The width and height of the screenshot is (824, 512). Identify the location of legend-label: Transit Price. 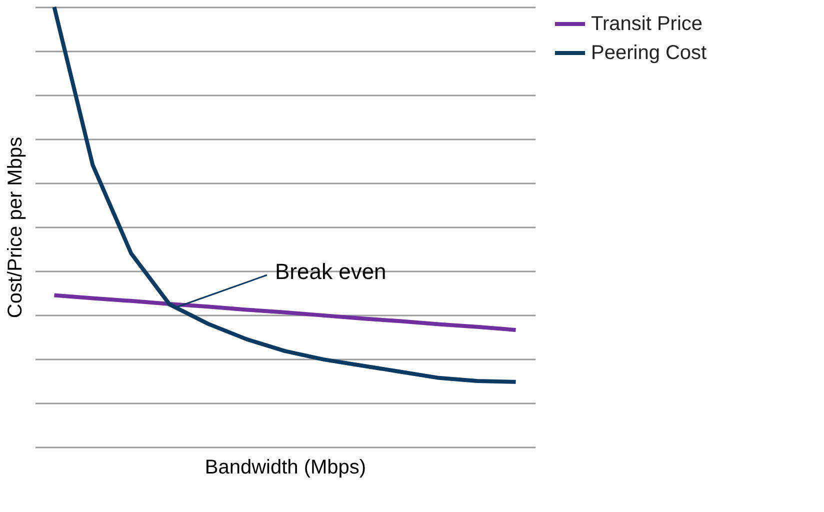
(647, 24).